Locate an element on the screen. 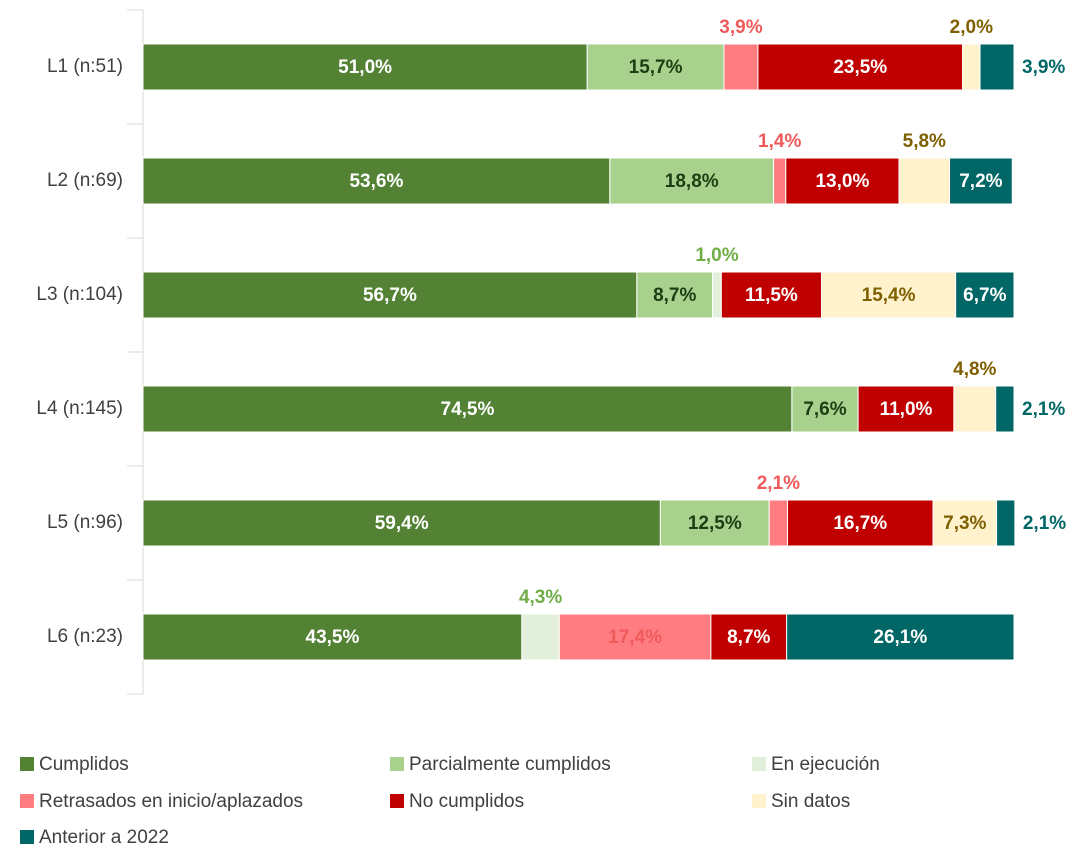 This screenshot has width=1086, height=851. data-label: 56,7% is located at coordinates (390, 295).